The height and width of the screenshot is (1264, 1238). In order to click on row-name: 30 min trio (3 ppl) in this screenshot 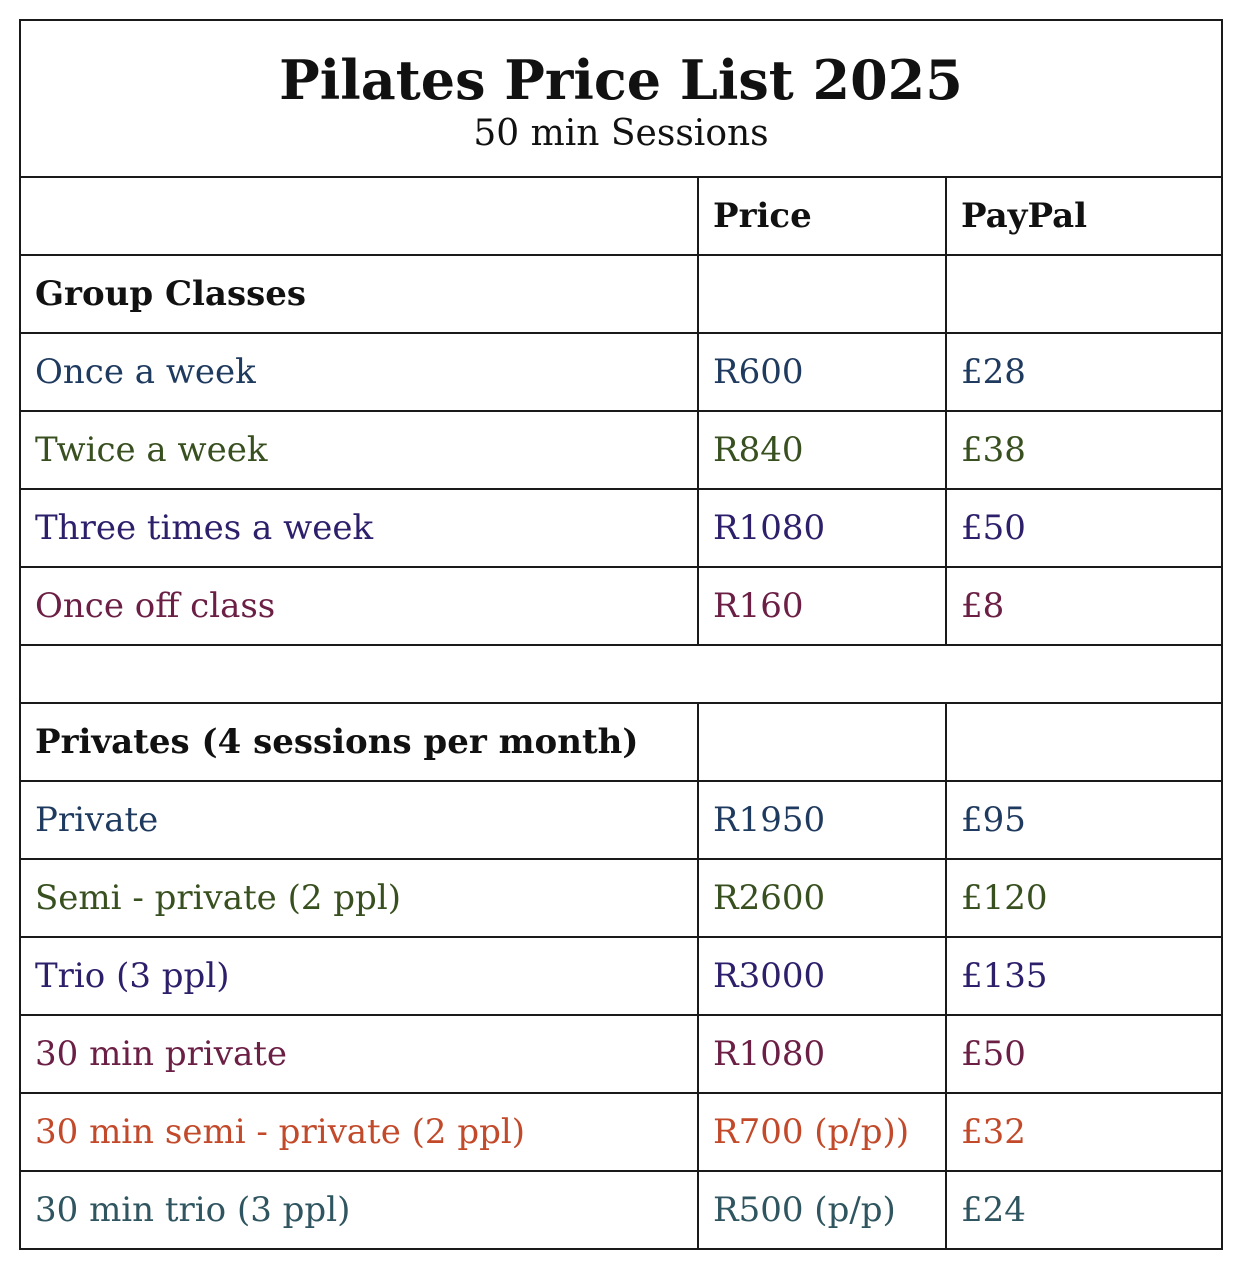, I will do `click(359, 1210)`.